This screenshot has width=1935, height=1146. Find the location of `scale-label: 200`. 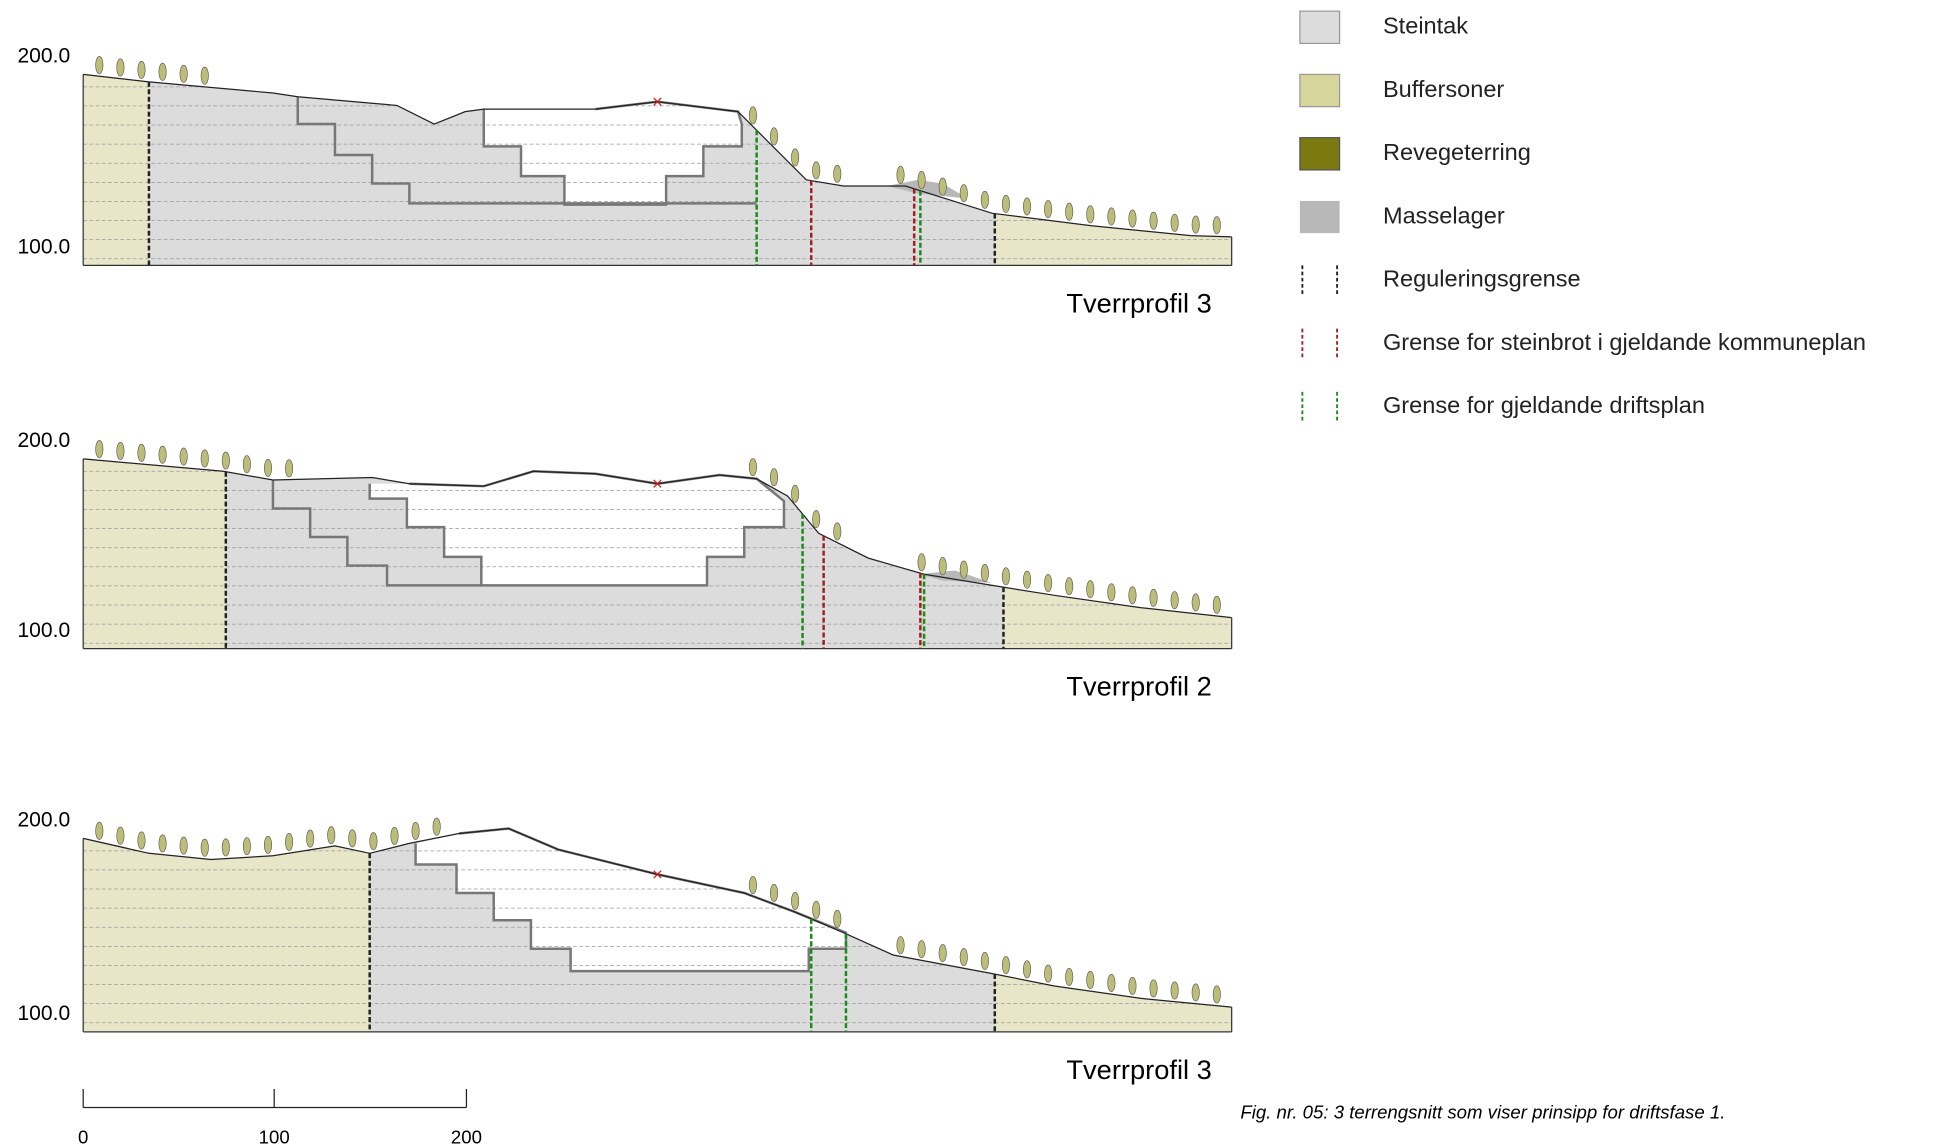

scale-label: 200 is located at coordinates (466, 1136).